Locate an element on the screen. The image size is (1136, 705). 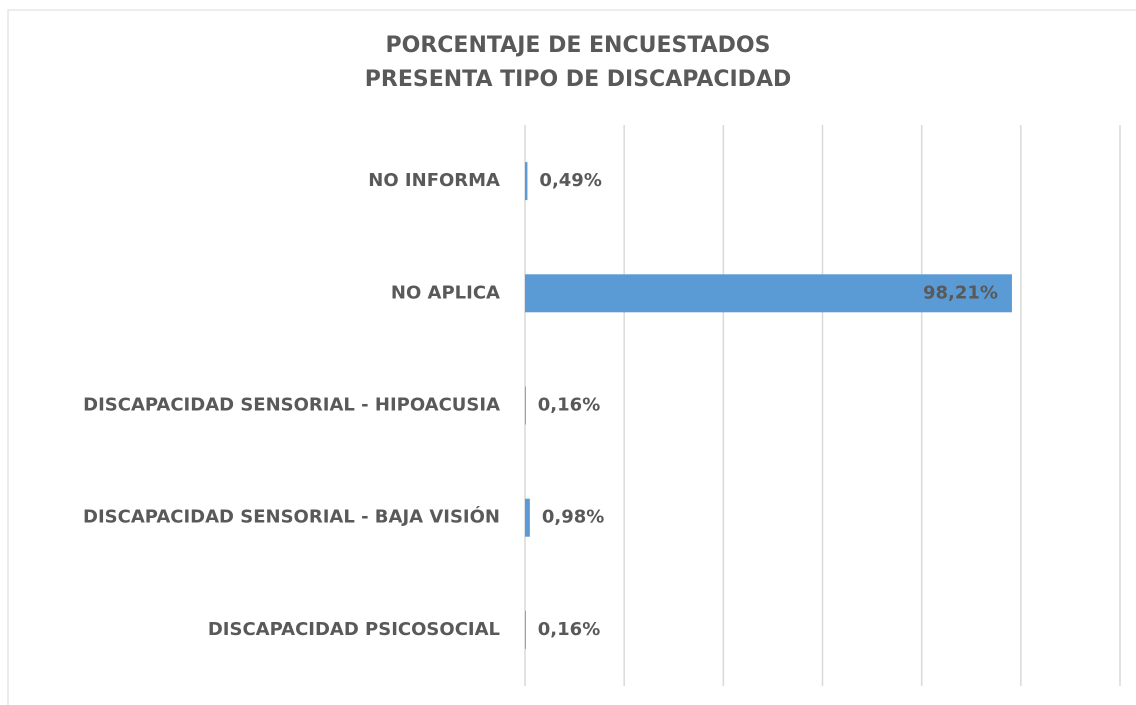
y-tick-label: NO APLICA is located at coordinates (445, 292).